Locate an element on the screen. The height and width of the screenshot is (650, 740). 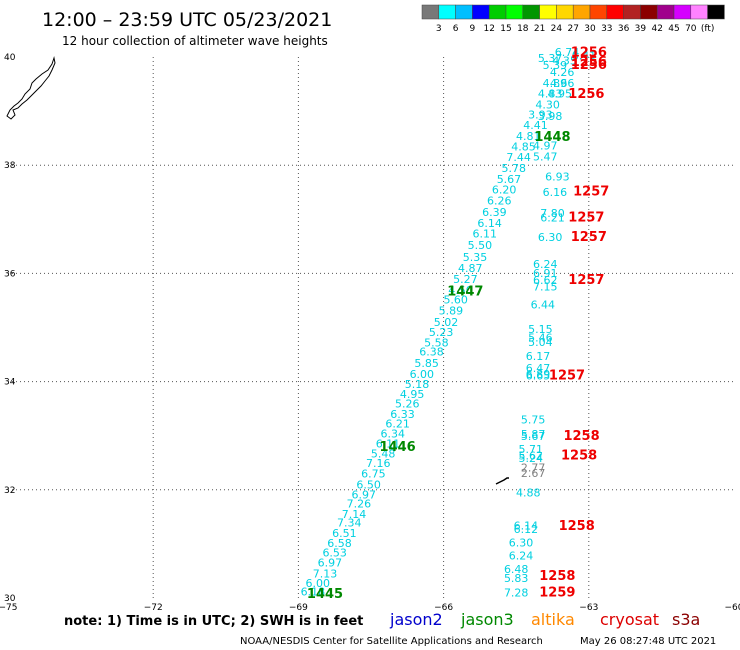
wave-height-value: 5.37 is located at coordinates (550, 58).